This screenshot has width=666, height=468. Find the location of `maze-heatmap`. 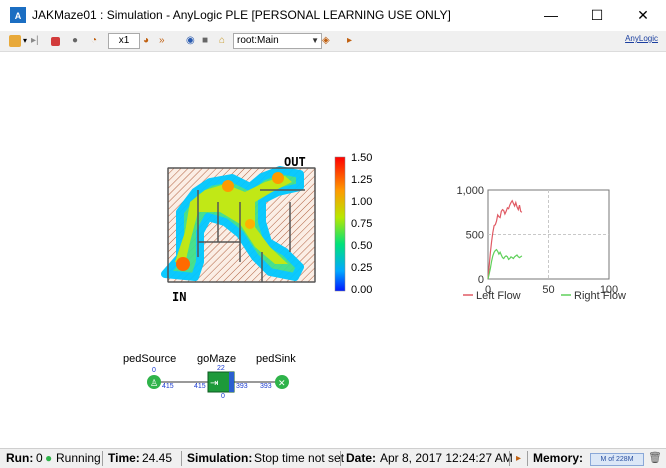

maze-heatmap is located at coordinates (253, 224).